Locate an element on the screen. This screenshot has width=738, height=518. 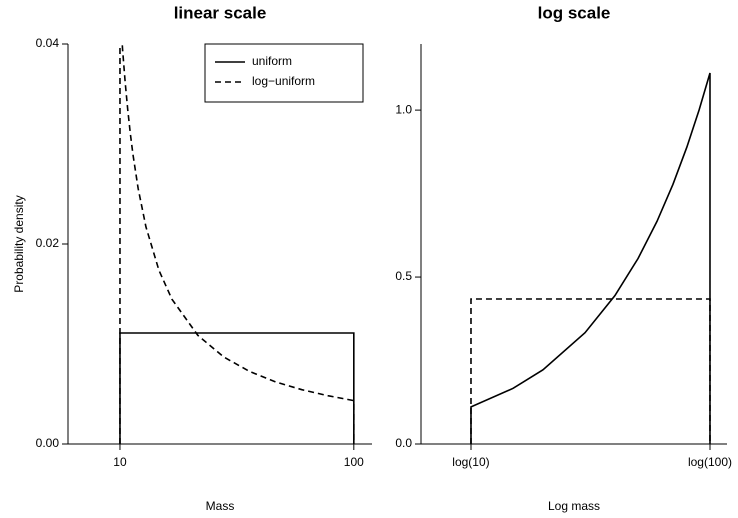
y-tick-label: 0.04 is located at coordinates (48, 43).